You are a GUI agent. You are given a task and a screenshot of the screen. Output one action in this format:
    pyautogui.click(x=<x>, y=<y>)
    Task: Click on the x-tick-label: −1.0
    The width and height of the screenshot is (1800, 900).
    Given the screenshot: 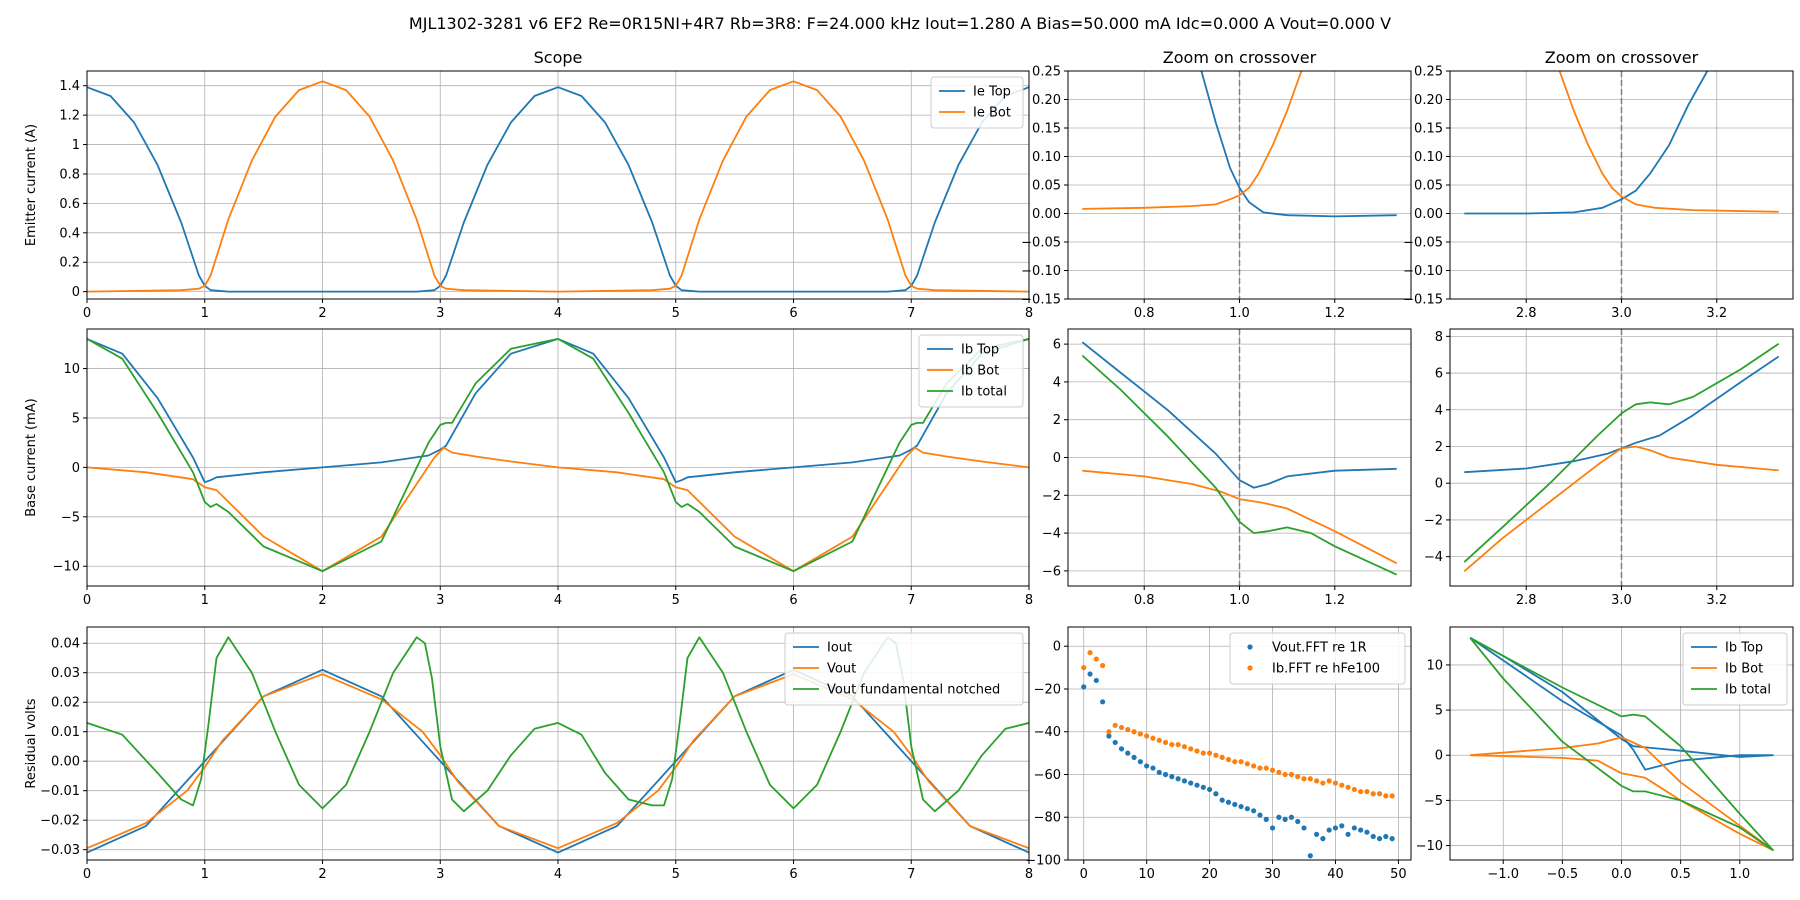 What is the action you would take?
    pyautogui.click(x=1503, y=874)
    